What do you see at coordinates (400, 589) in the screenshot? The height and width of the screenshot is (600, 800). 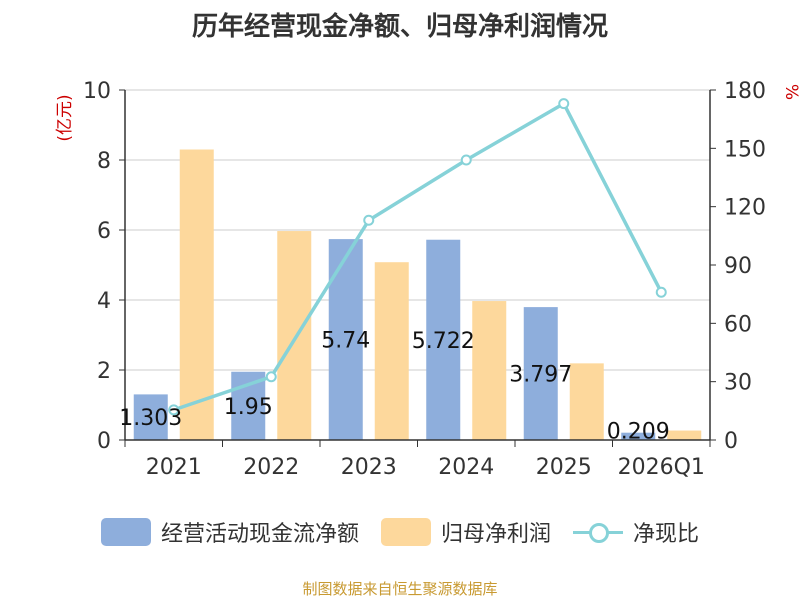 I see `source-note: 制图数据来自恒生聚源数据库` at bounding box center [400, 589].